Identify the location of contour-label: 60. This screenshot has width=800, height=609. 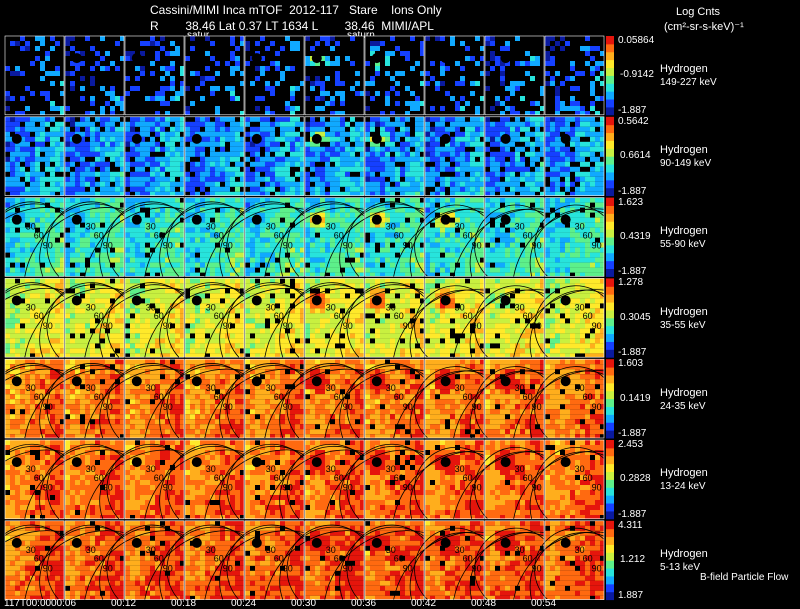
(99, 316).